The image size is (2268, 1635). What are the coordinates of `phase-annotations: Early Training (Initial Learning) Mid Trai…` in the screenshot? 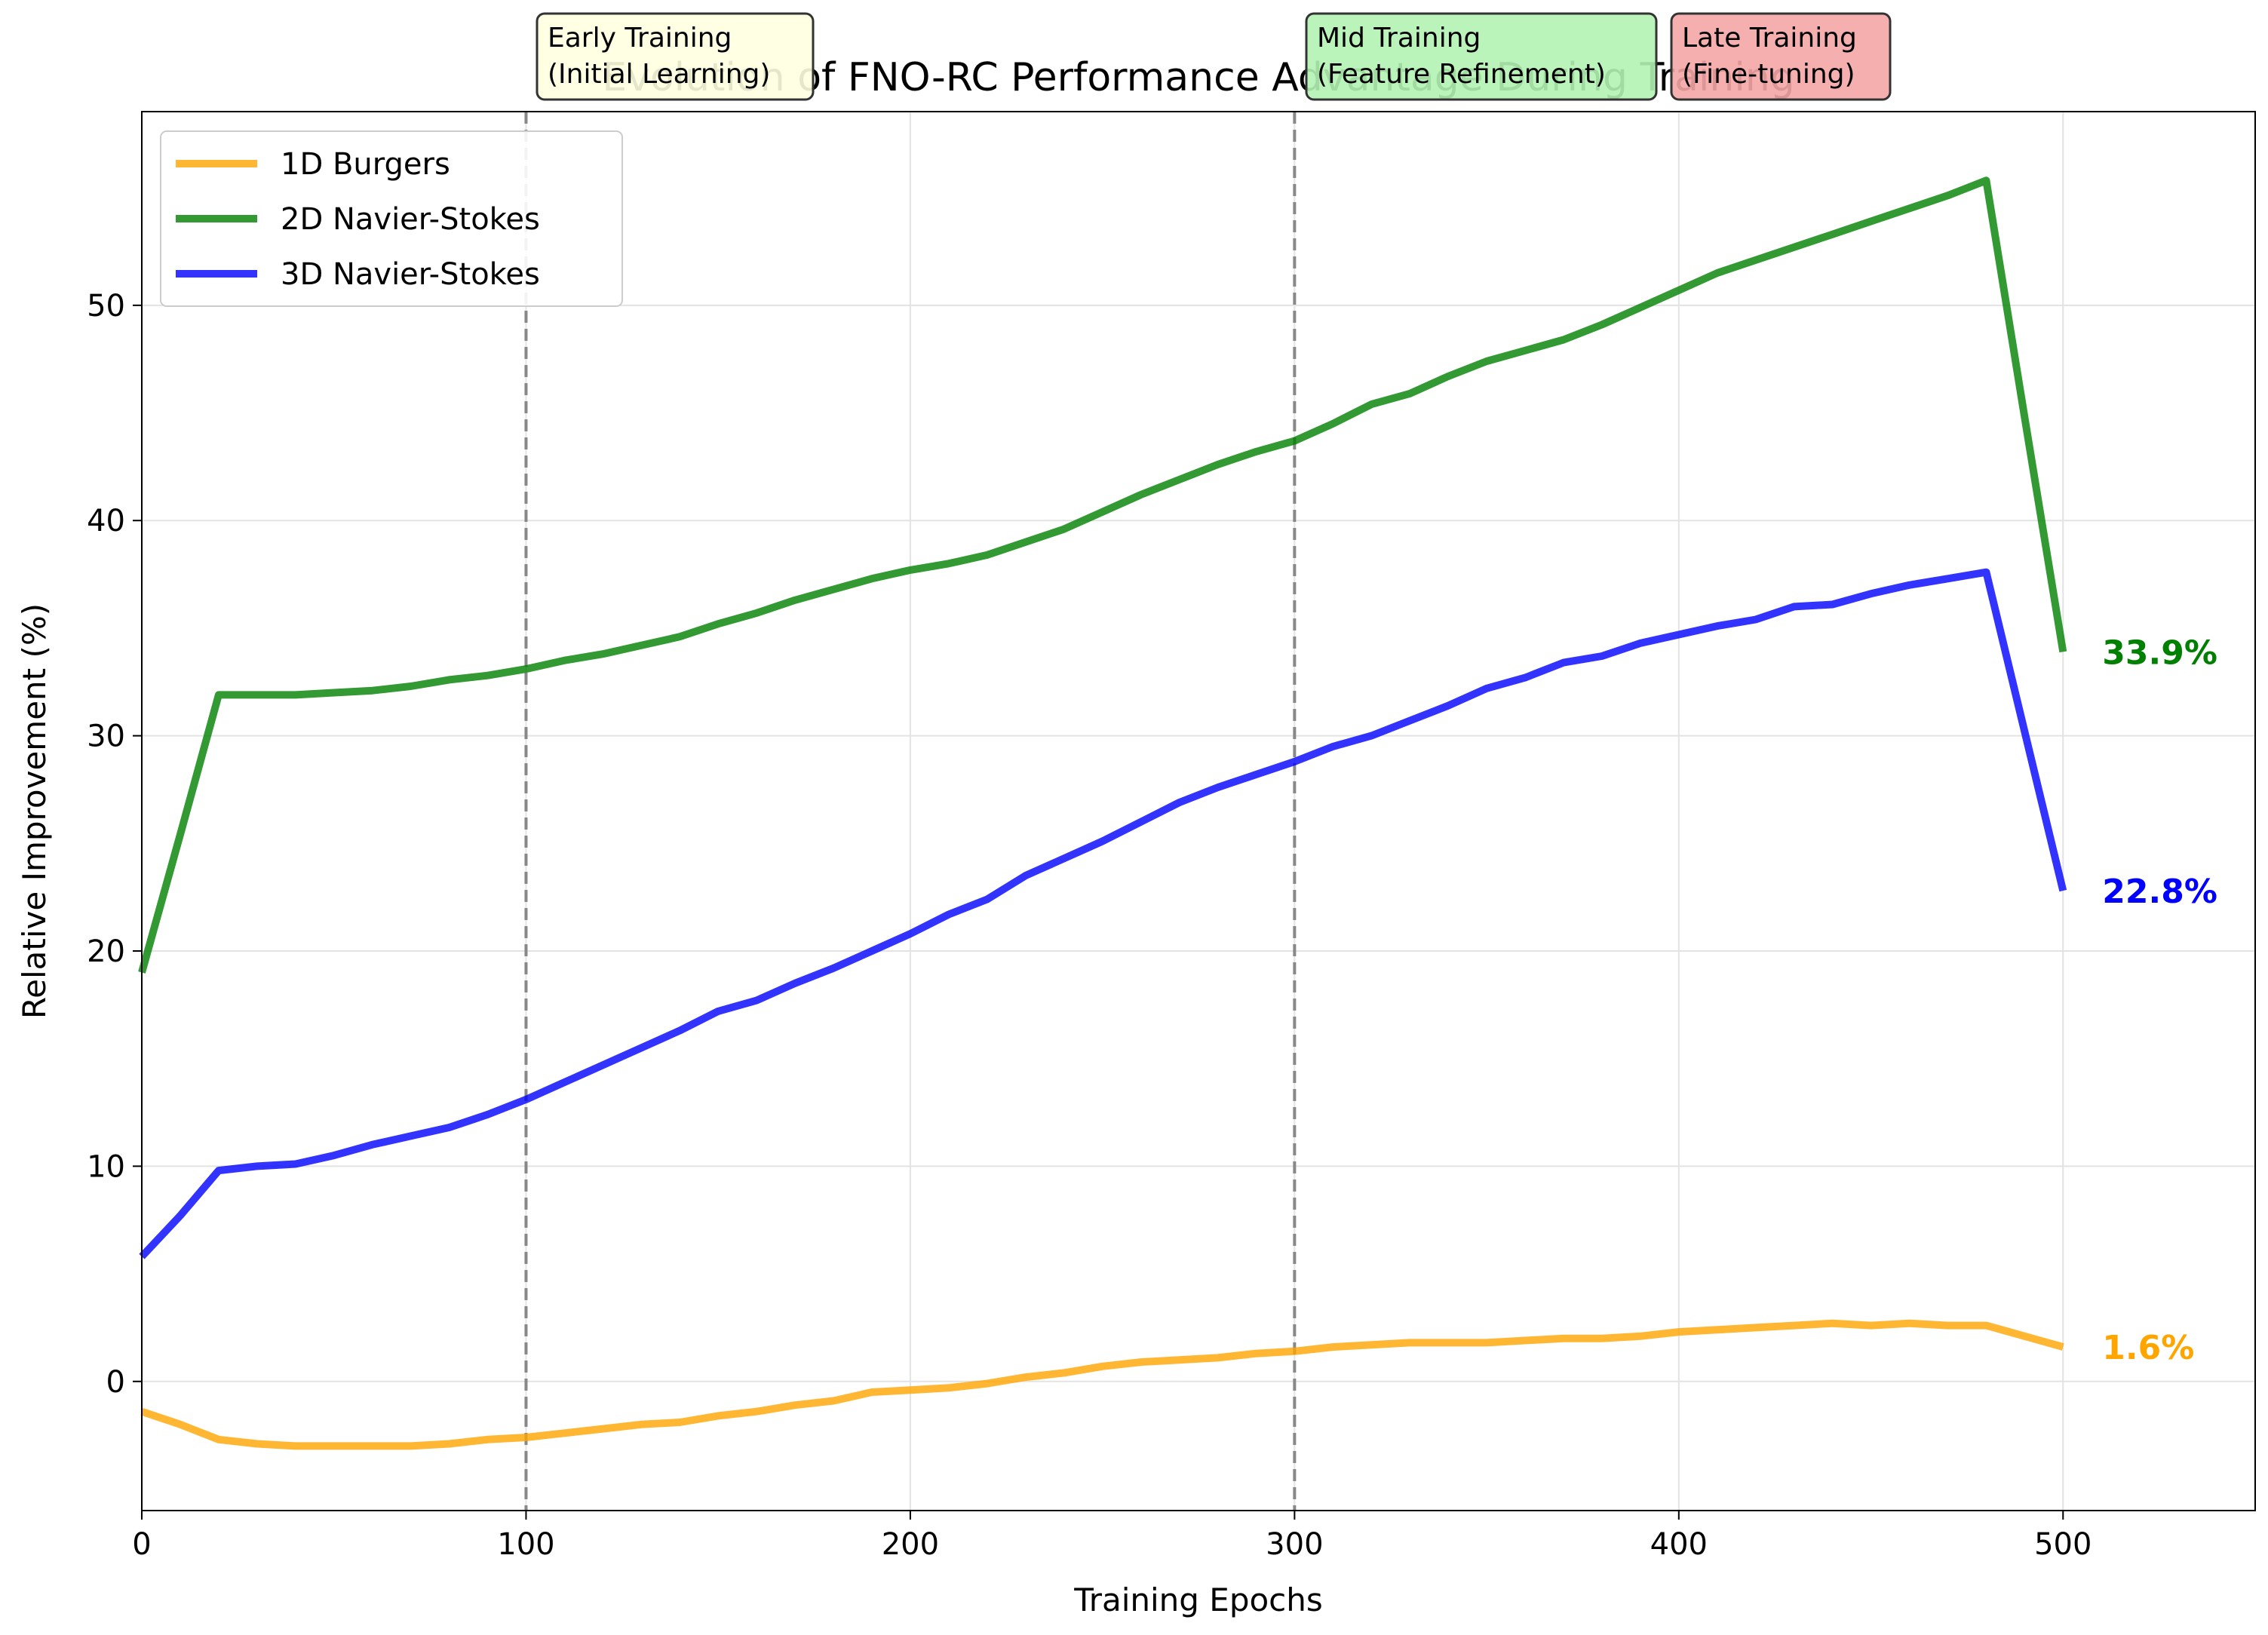 It's located at (1214, 56).